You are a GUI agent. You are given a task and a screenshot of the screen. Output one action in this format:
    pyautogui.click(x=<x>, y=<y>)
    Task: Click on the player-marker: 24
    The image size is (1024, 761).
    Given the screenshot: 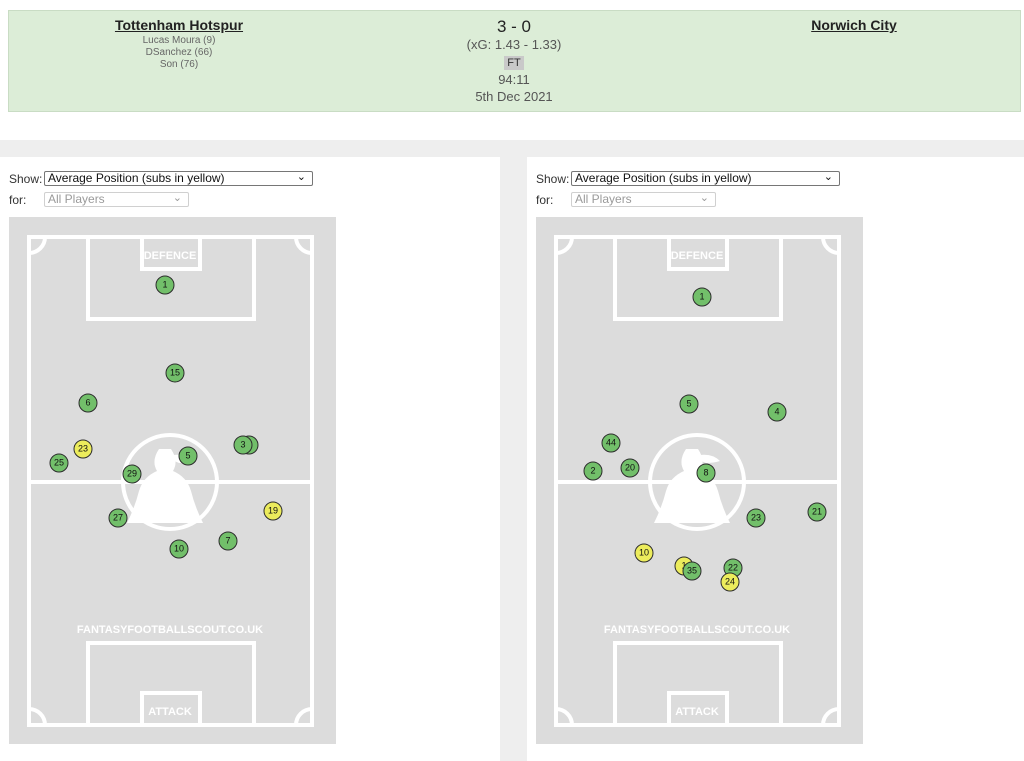 What is the action you would take?
    pyautogui.click(x=730, y=582)
    